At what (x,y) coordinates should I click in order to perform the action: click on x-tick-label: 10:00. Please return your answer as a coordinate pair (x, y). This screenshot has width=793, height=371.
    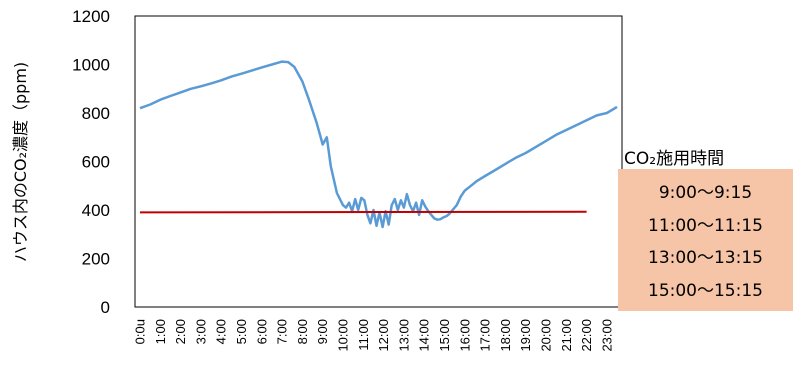
    Looking at the image, I should click on (343, 335).